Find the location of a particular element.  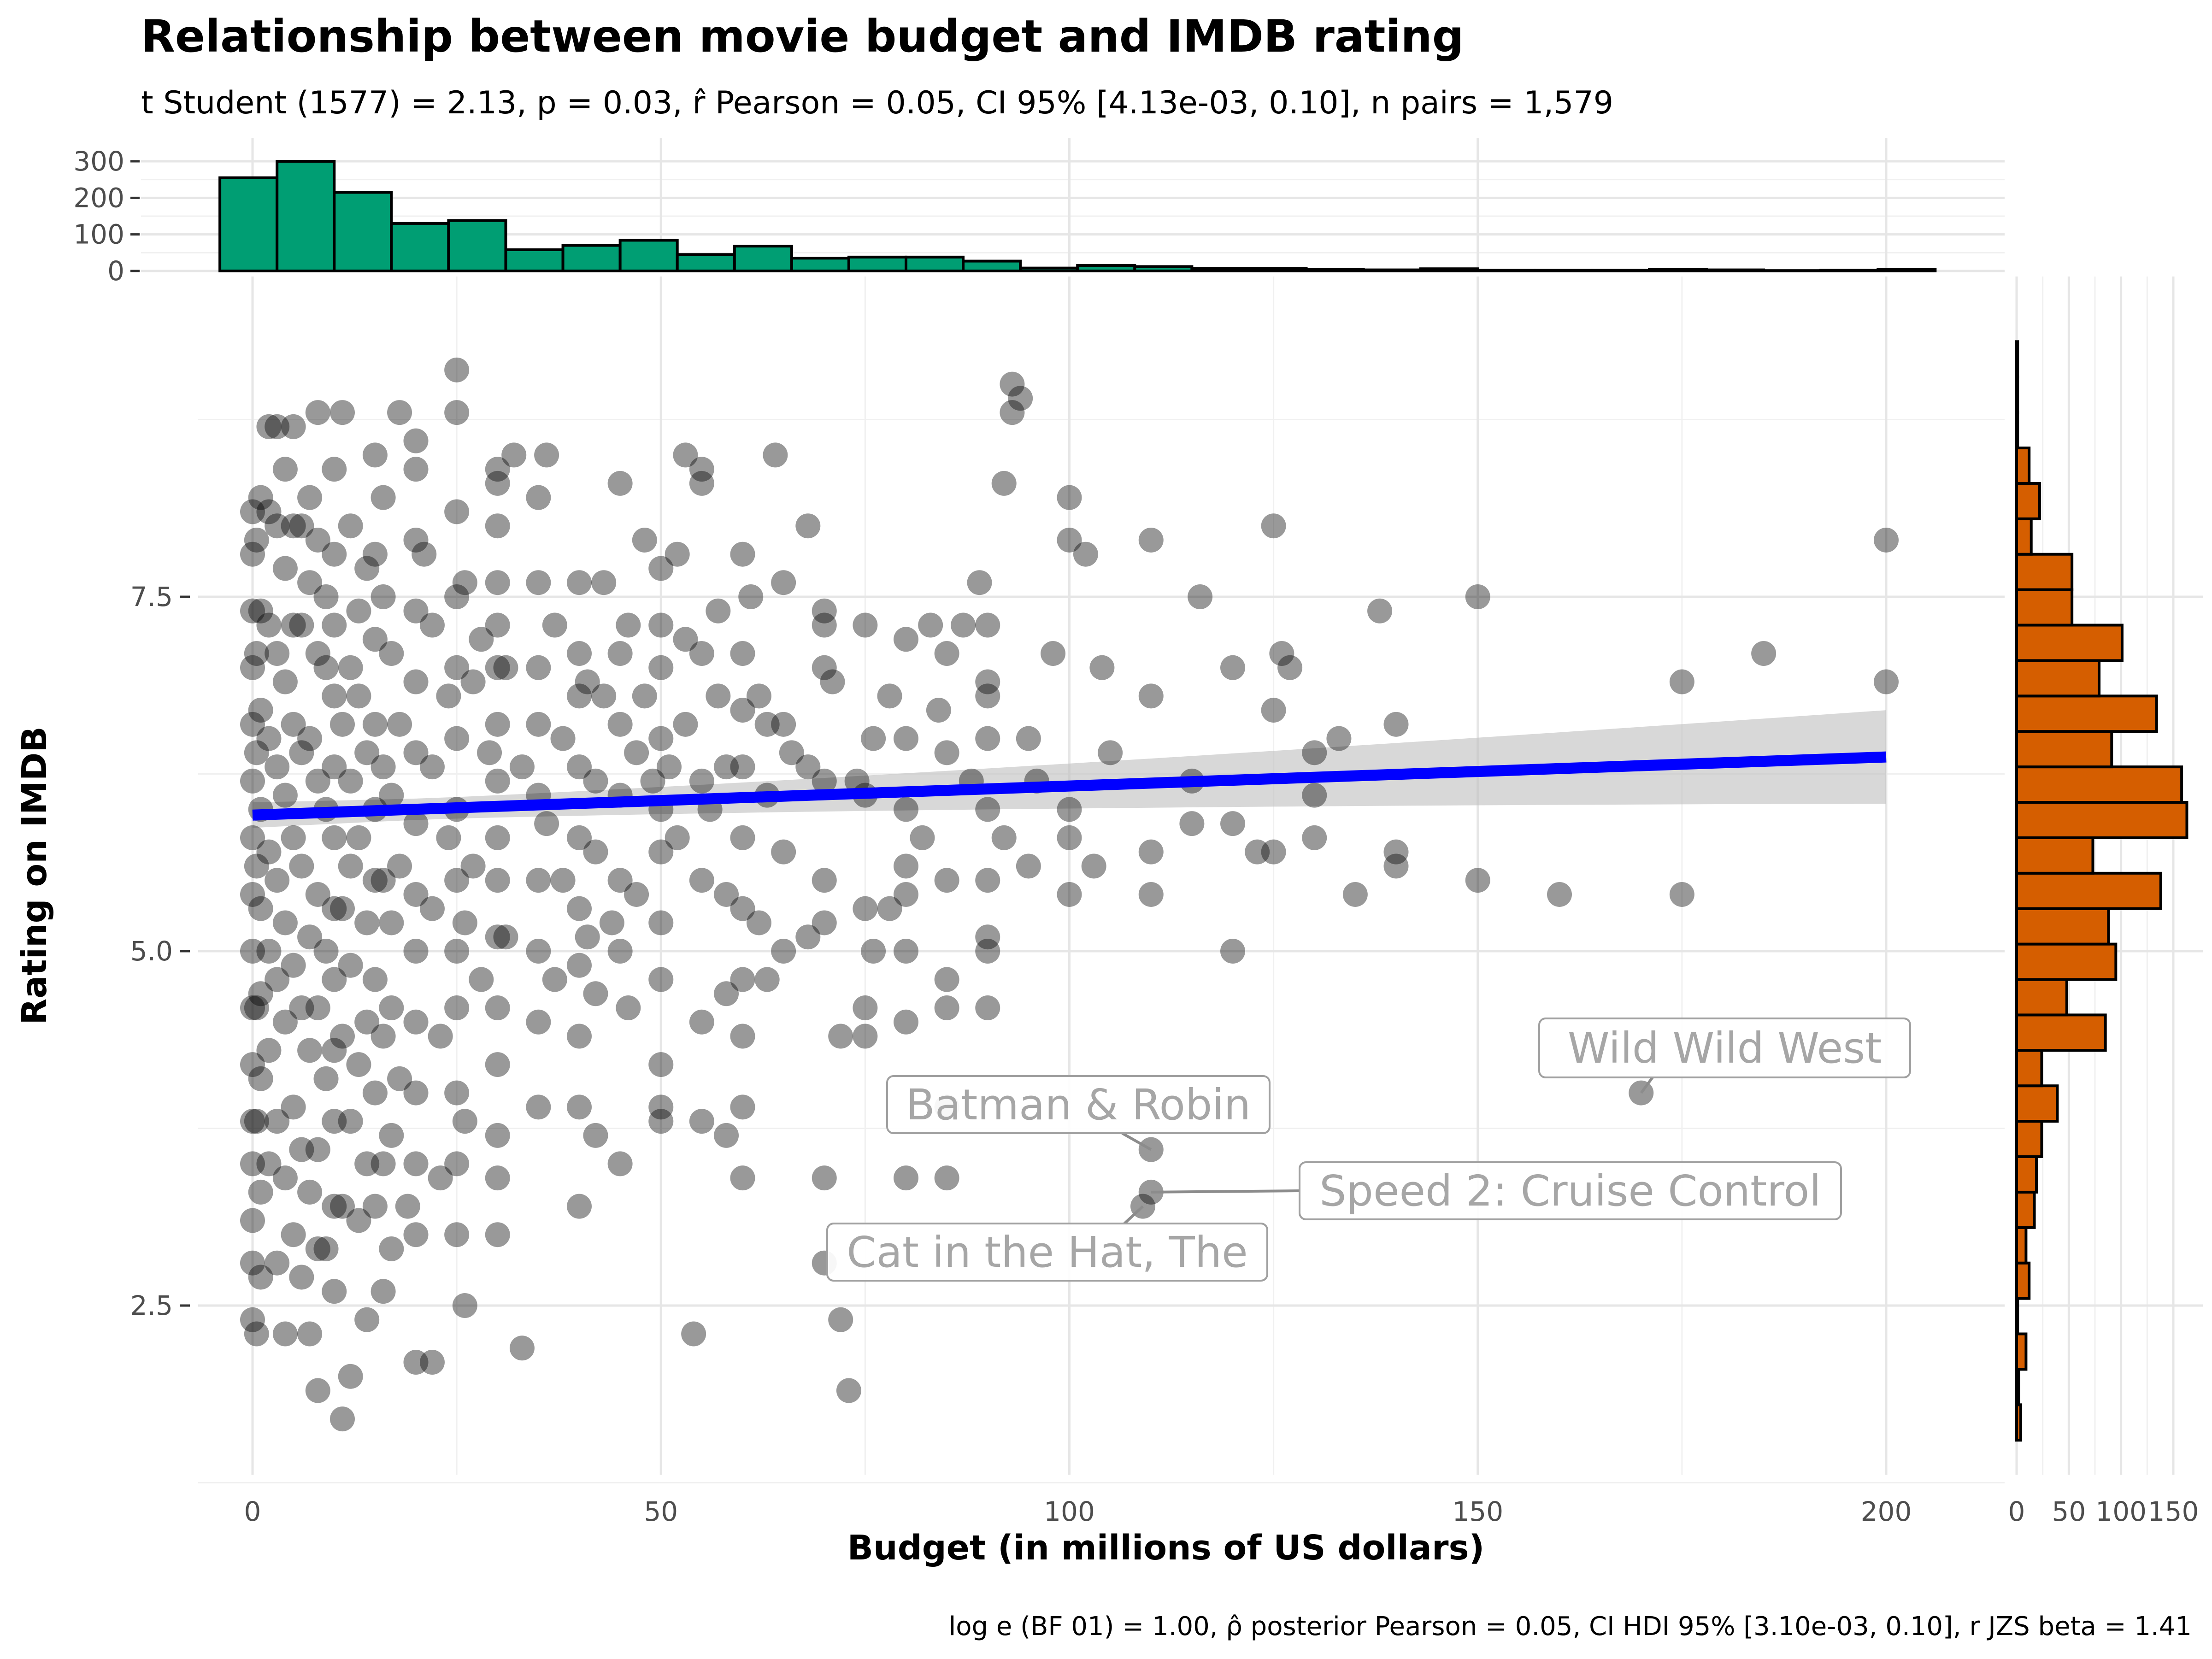

point-label-box is located at coordinates (1078, 1104).